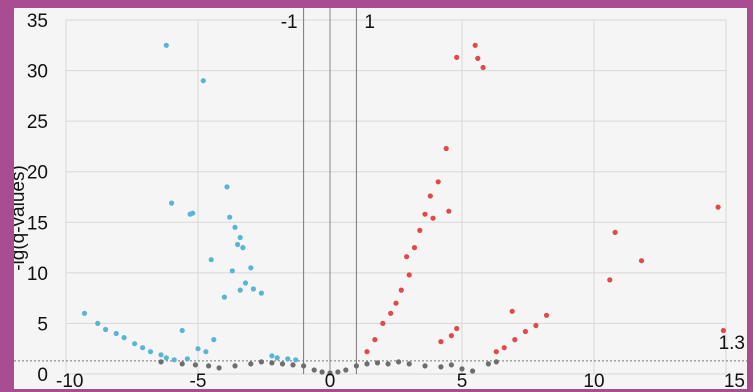 The image size is (753, 392). What do you see at coordinates (37, 173) in the screenshot?
I see `y-tick-label: 20` at bounding box center [37, 173].